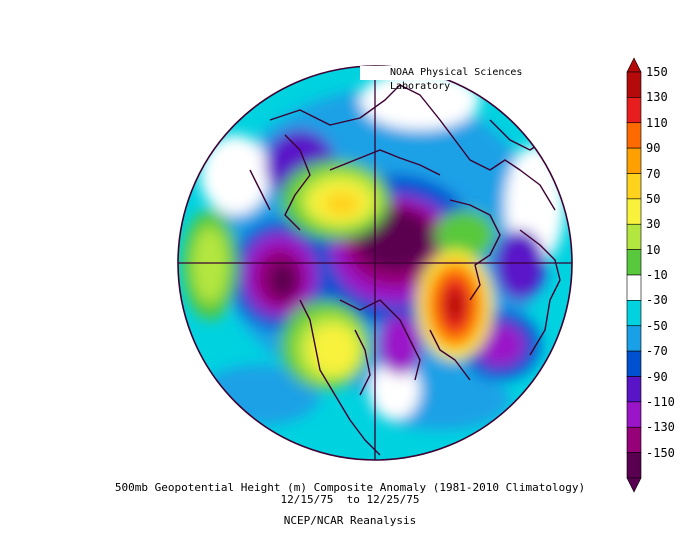 This screenshot has height=542, width=700. Describe the element at coordinates (653, 198) in the screenshot. I see `colorbar-tick-label: 50` at that location.